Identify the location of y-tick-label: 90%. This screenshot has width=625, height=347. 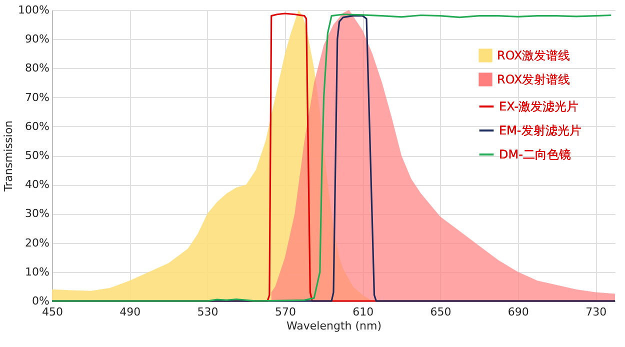
(37, 39).